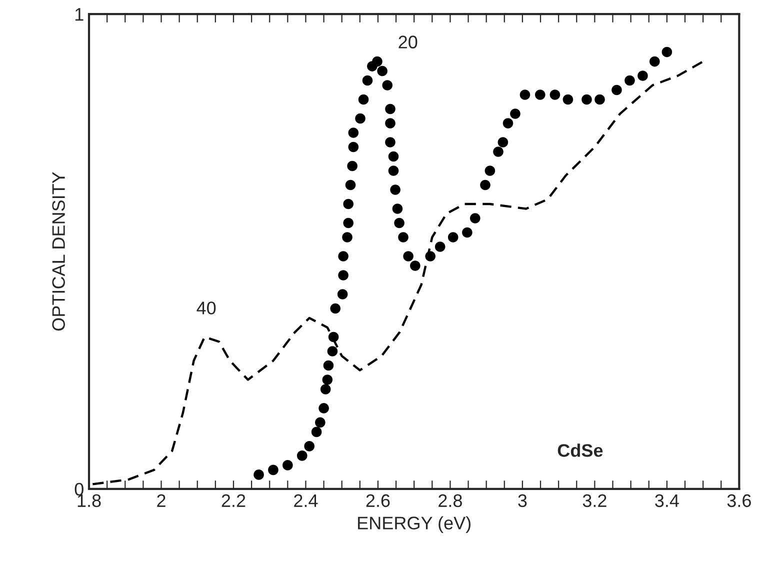 The height and width of the screenshot is (562, 774). I want to click on annotation: 20, so click(408, 42).